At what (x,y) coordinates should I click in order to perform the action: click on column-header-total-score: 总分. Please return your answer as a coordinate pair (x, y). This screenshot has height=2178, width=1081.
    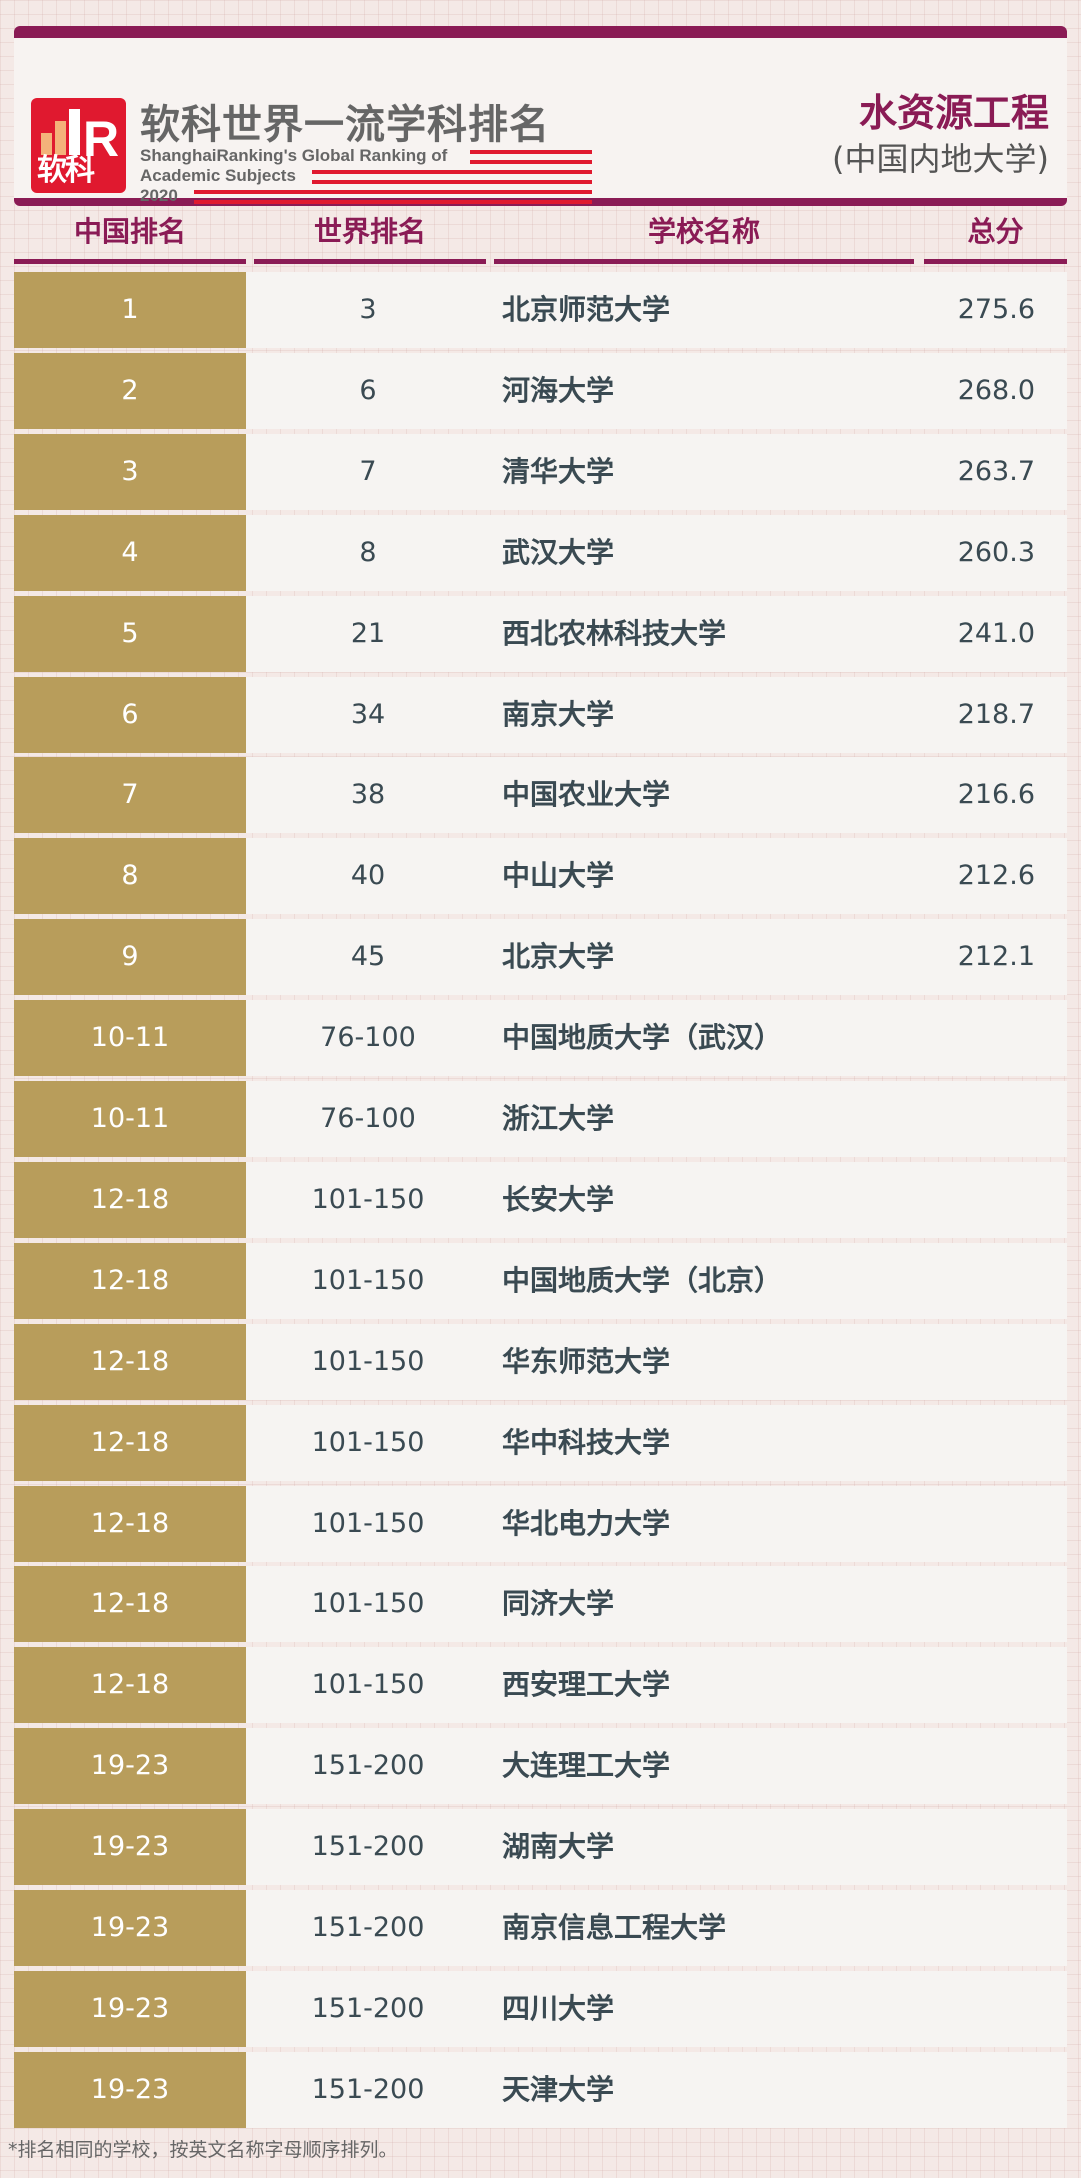
    Looking at the image, I should click on (995, 237).